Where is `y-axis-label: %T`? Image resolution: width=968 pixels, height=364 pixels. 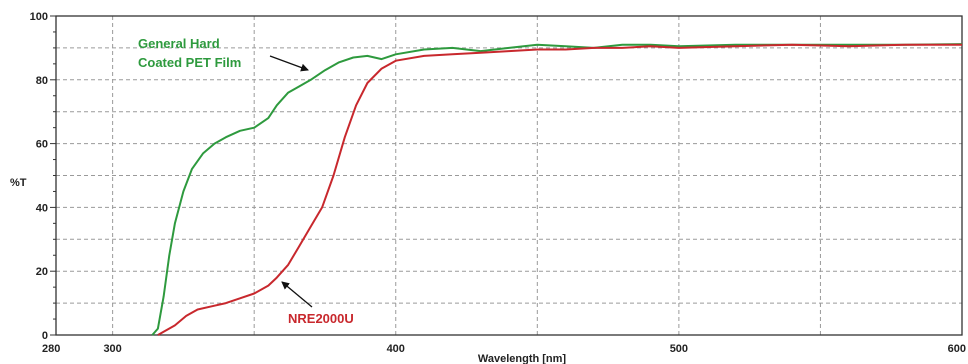 y-axis-label: %T is located at coordinates (18, 183).